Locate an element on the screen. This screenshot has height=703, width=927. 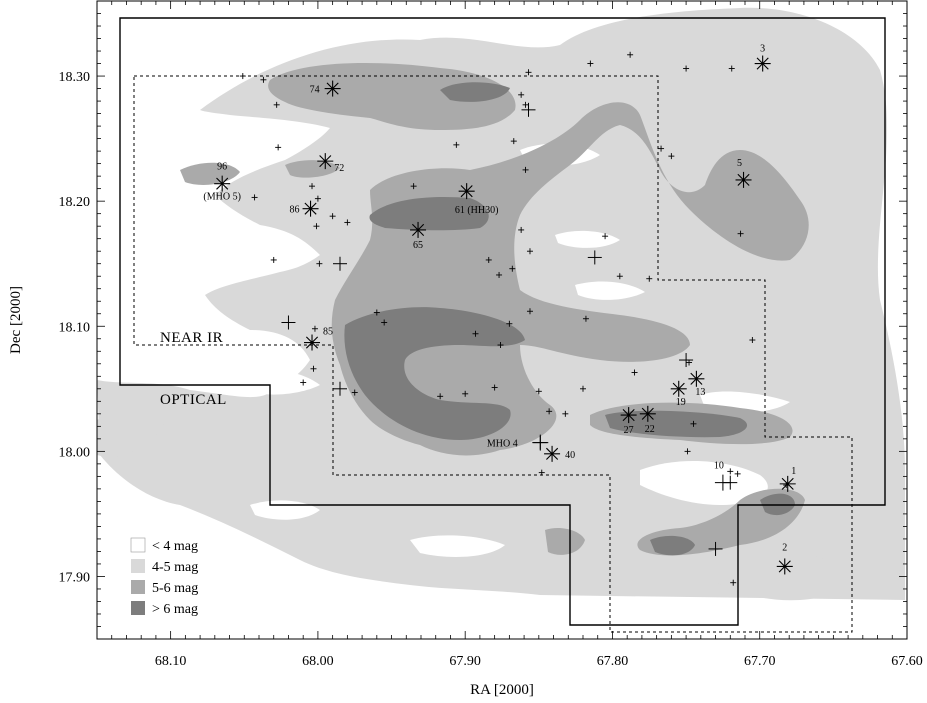
source-label: 61 (HH30) is located at coordinates (477, 210).